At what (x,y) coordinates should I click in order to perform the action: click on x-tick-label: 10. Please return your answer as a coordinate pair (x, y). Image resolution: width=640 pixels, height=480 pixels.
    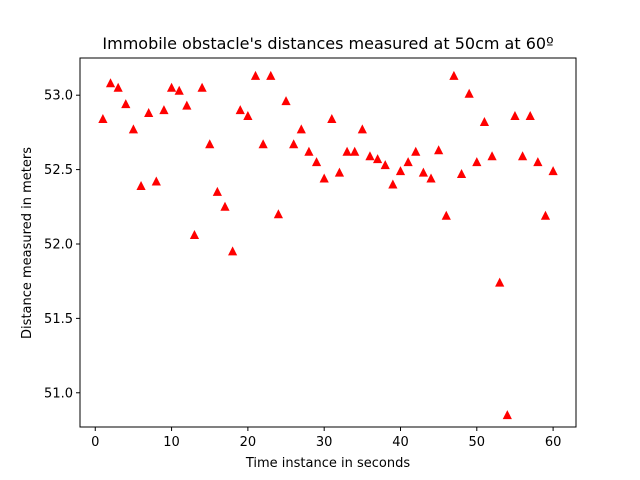
    Looking at the image, I should click on (171, 442).